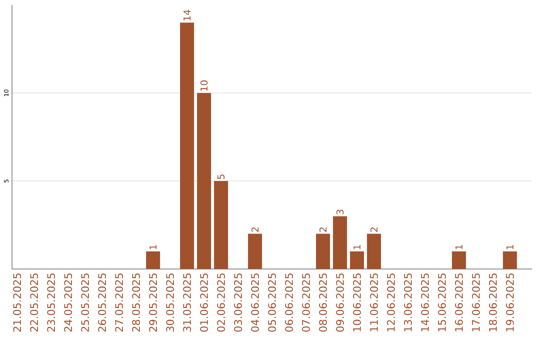 The height and width of the screenshot is (340, 540). Describe the element at coordinates (102, 302) in the screenshot. I see `x-tick-label: 26.05.2025` at that location.